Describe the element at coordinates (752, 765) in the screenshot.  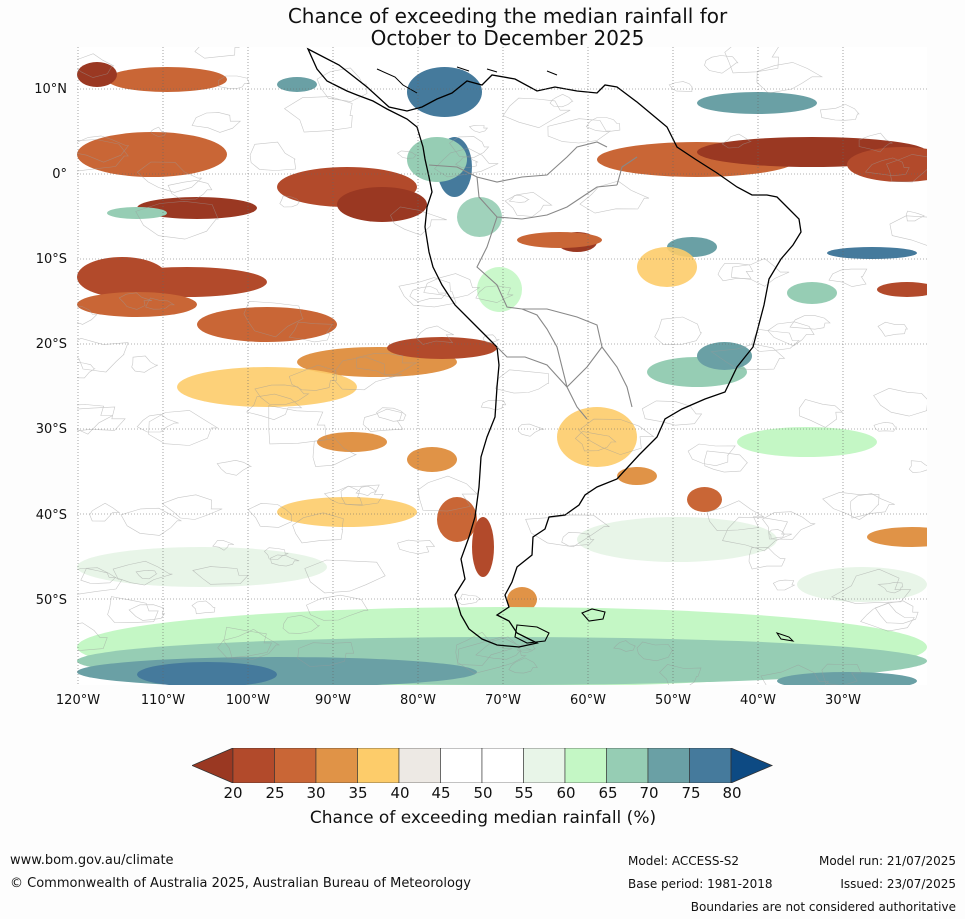
I see `colorbar-arrow-high` at that location.